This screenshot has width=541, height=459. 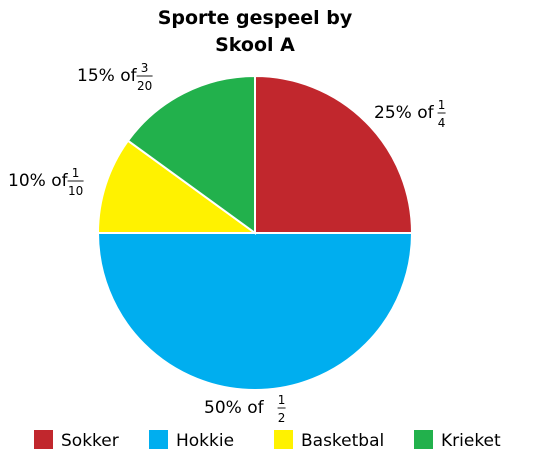 I want to click on slice-label-hokkie: 50% of 1 2, so click(x=245, y=409).